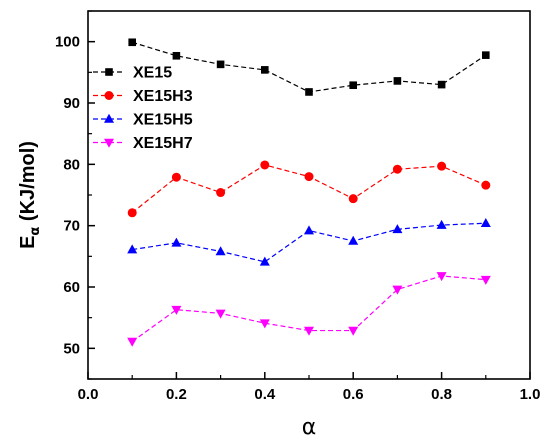 The width and height of the screenshot is (550, 444). Describe the element at coordinates (71, 287) in the screenshot. I see `y-tick-label: 60` at that location.